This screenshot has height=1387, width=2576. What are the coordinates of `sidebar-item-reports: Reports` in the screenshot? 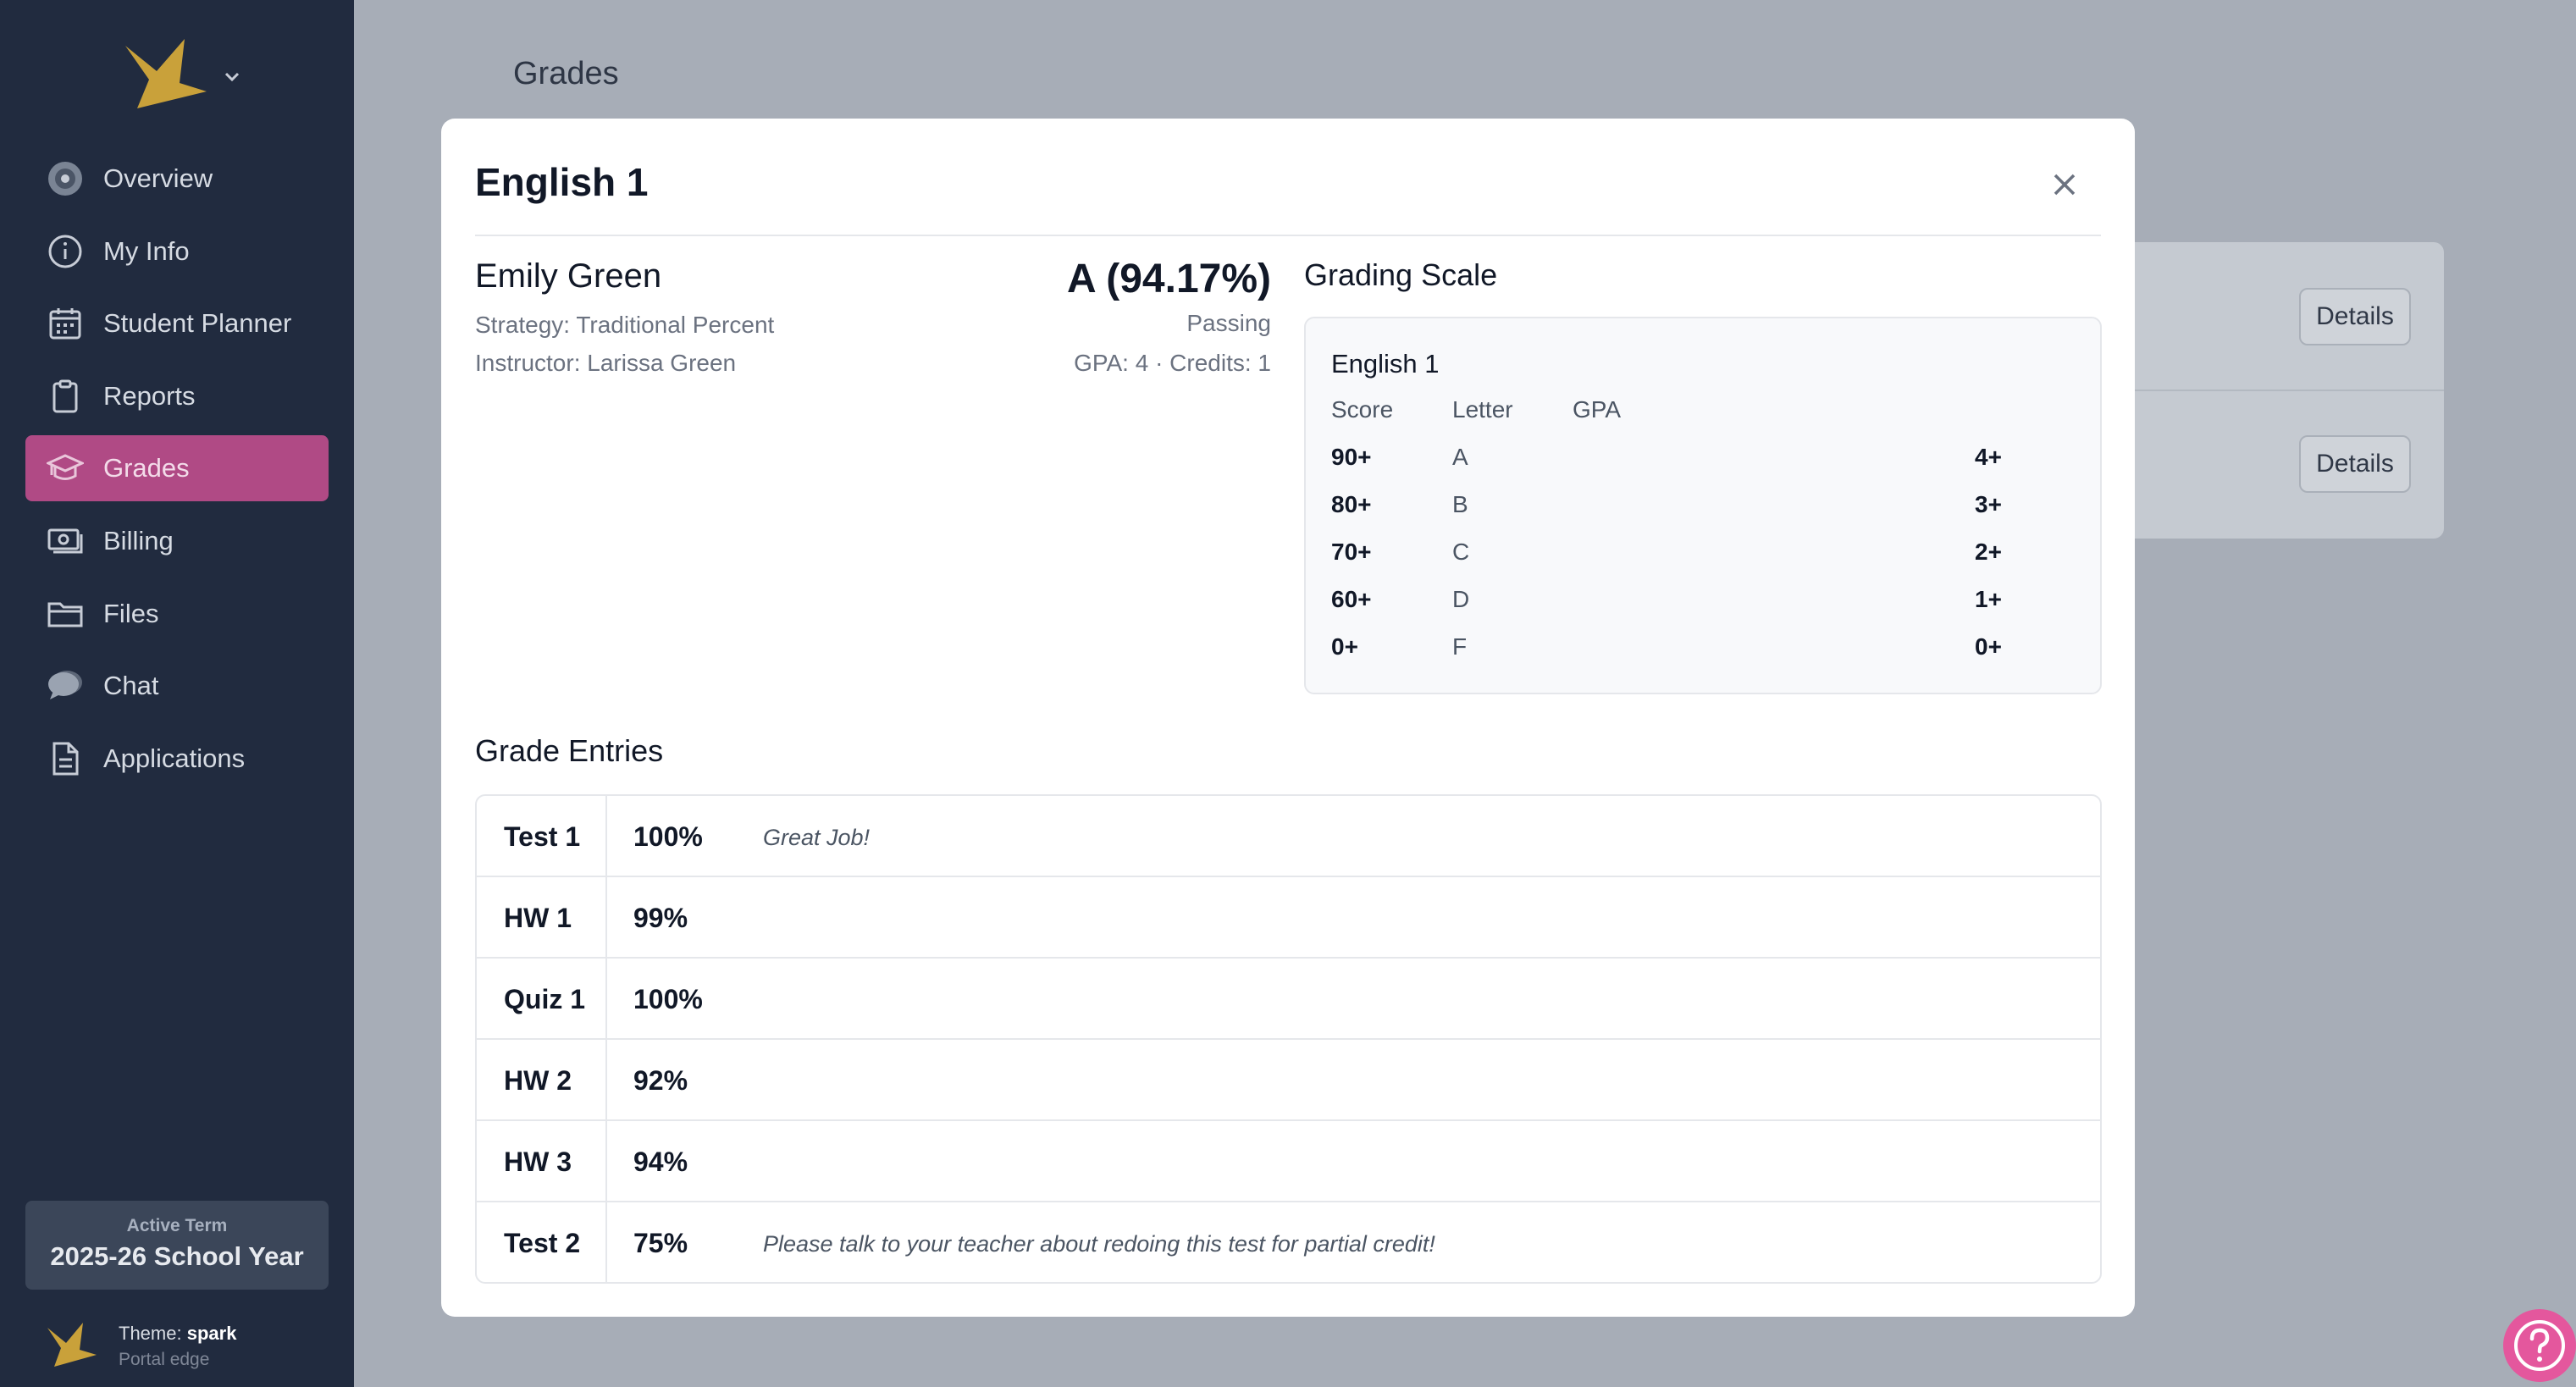 It's located at (177, 396).